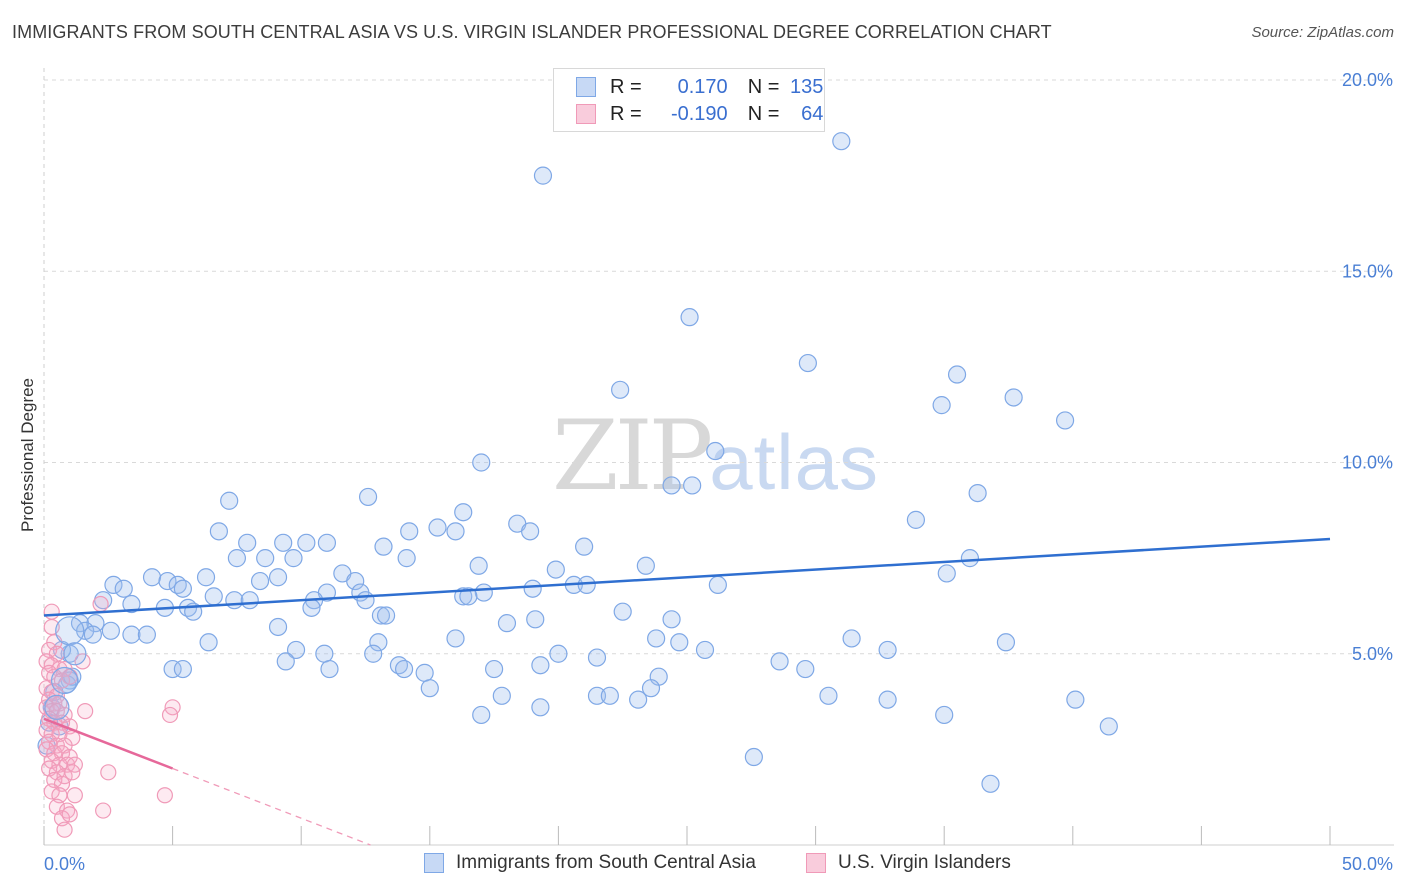  What do you see at coordinates (271, 806) in the screenshot?
I see `pink-trend-extension` at bounding box center [271, 806].